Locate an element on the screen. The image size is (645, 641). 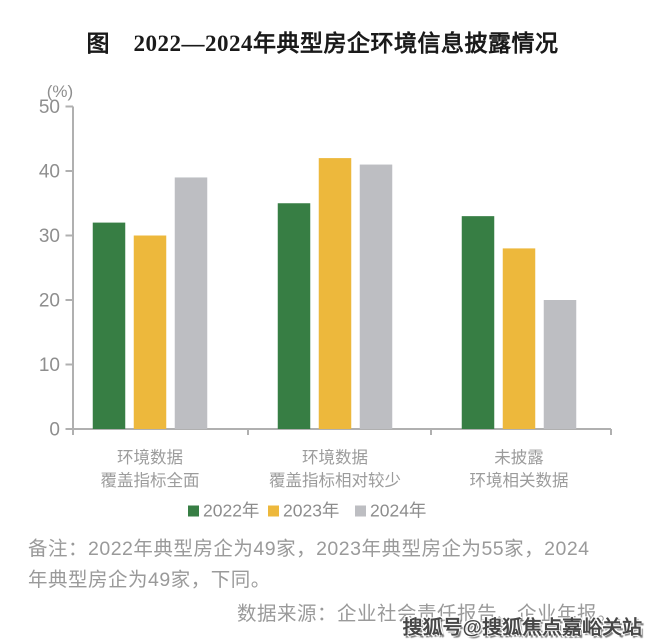
legend-swatch-2024年 is located at coordinates (360, 511).